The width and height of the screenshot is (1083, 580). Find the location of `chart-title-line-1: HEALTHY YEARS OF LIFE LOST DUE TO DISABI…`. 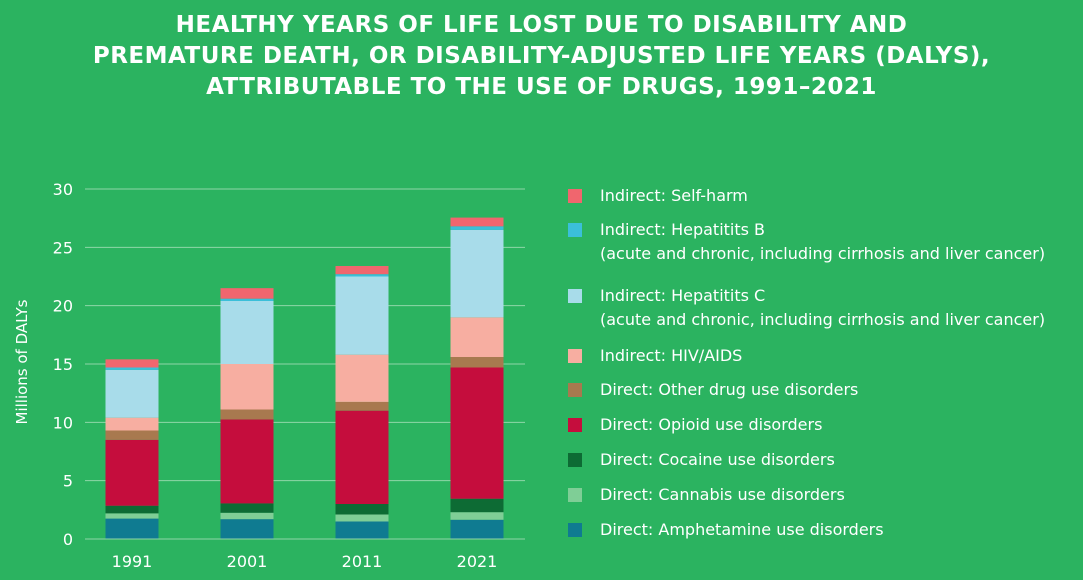

chart-title-line-1: HEALTHY YEARS OF LIFE LOST DUE TO DISABI… is located at coordinates (541, 25).